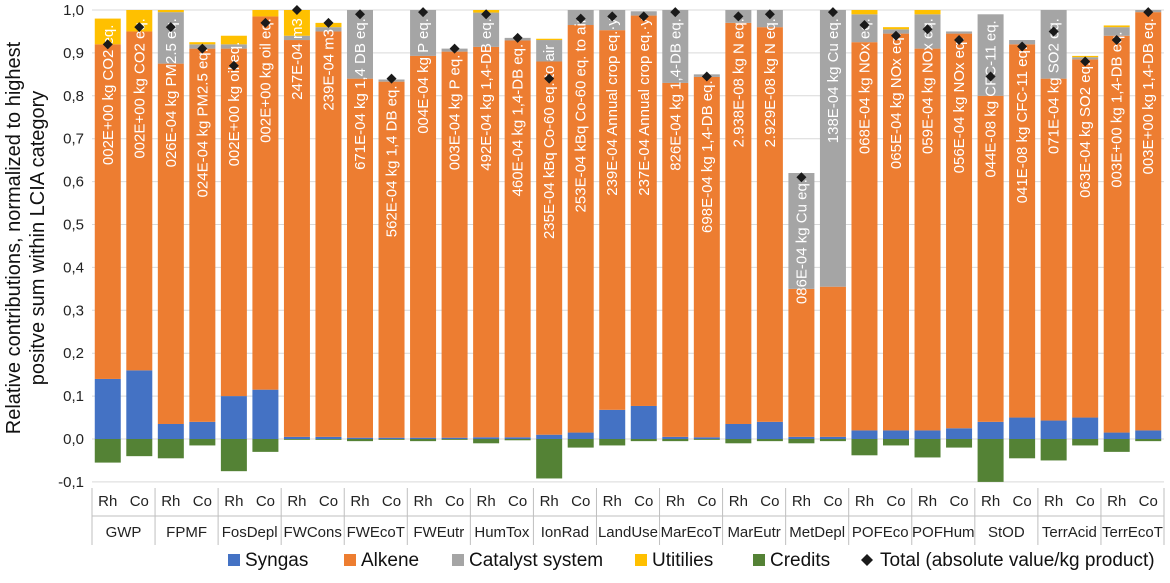 Image resolution: width=1170 pixels, height=583 pixels. What do you see at coordinates (864, 86) in the screenshot?
I see `bar-value-label: 068E-04 kg NOx eq.` at bounding box center [864, 86].